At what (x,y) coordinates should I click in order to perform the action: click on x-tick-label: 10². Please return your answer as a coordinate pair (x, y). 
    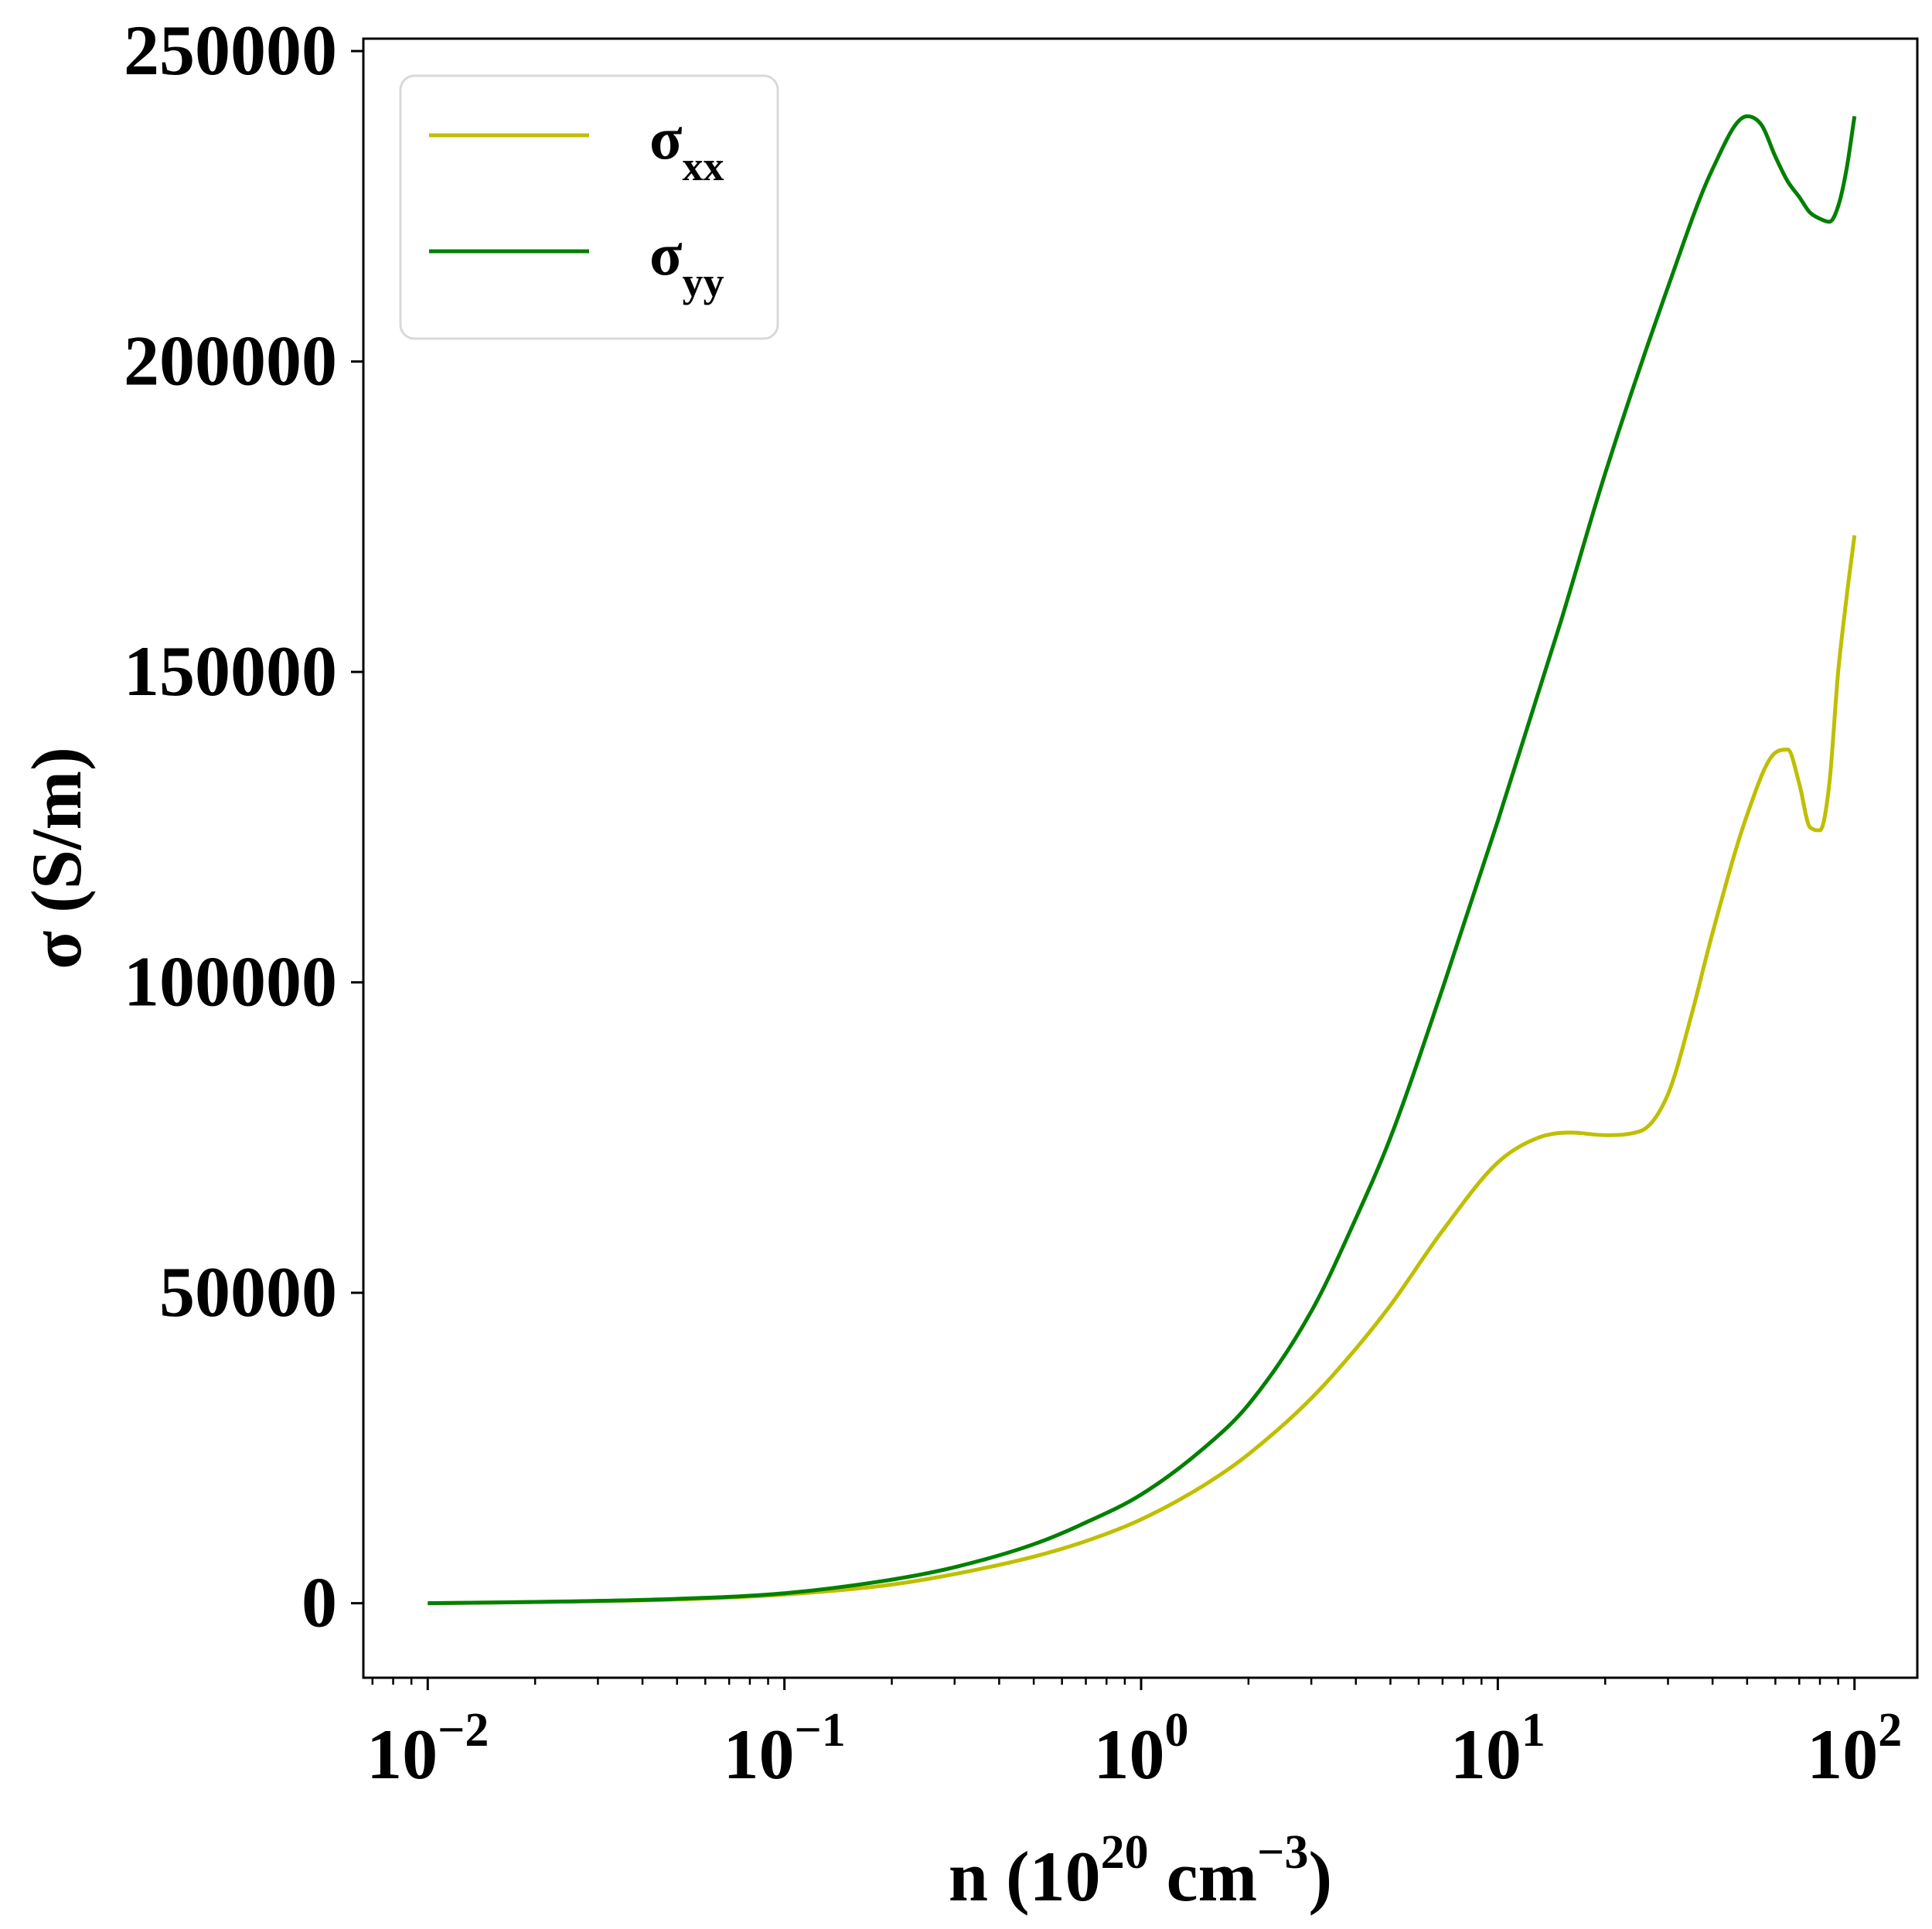
    Looking at the image, I should click on (1854, 1749).